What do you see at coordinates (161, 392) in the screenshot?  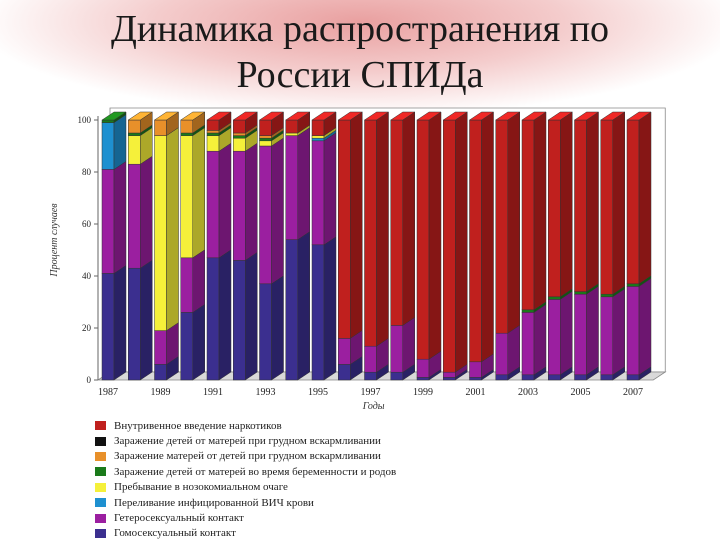 I see `x-tick-label: 1989` at bounding box center [161, 392].